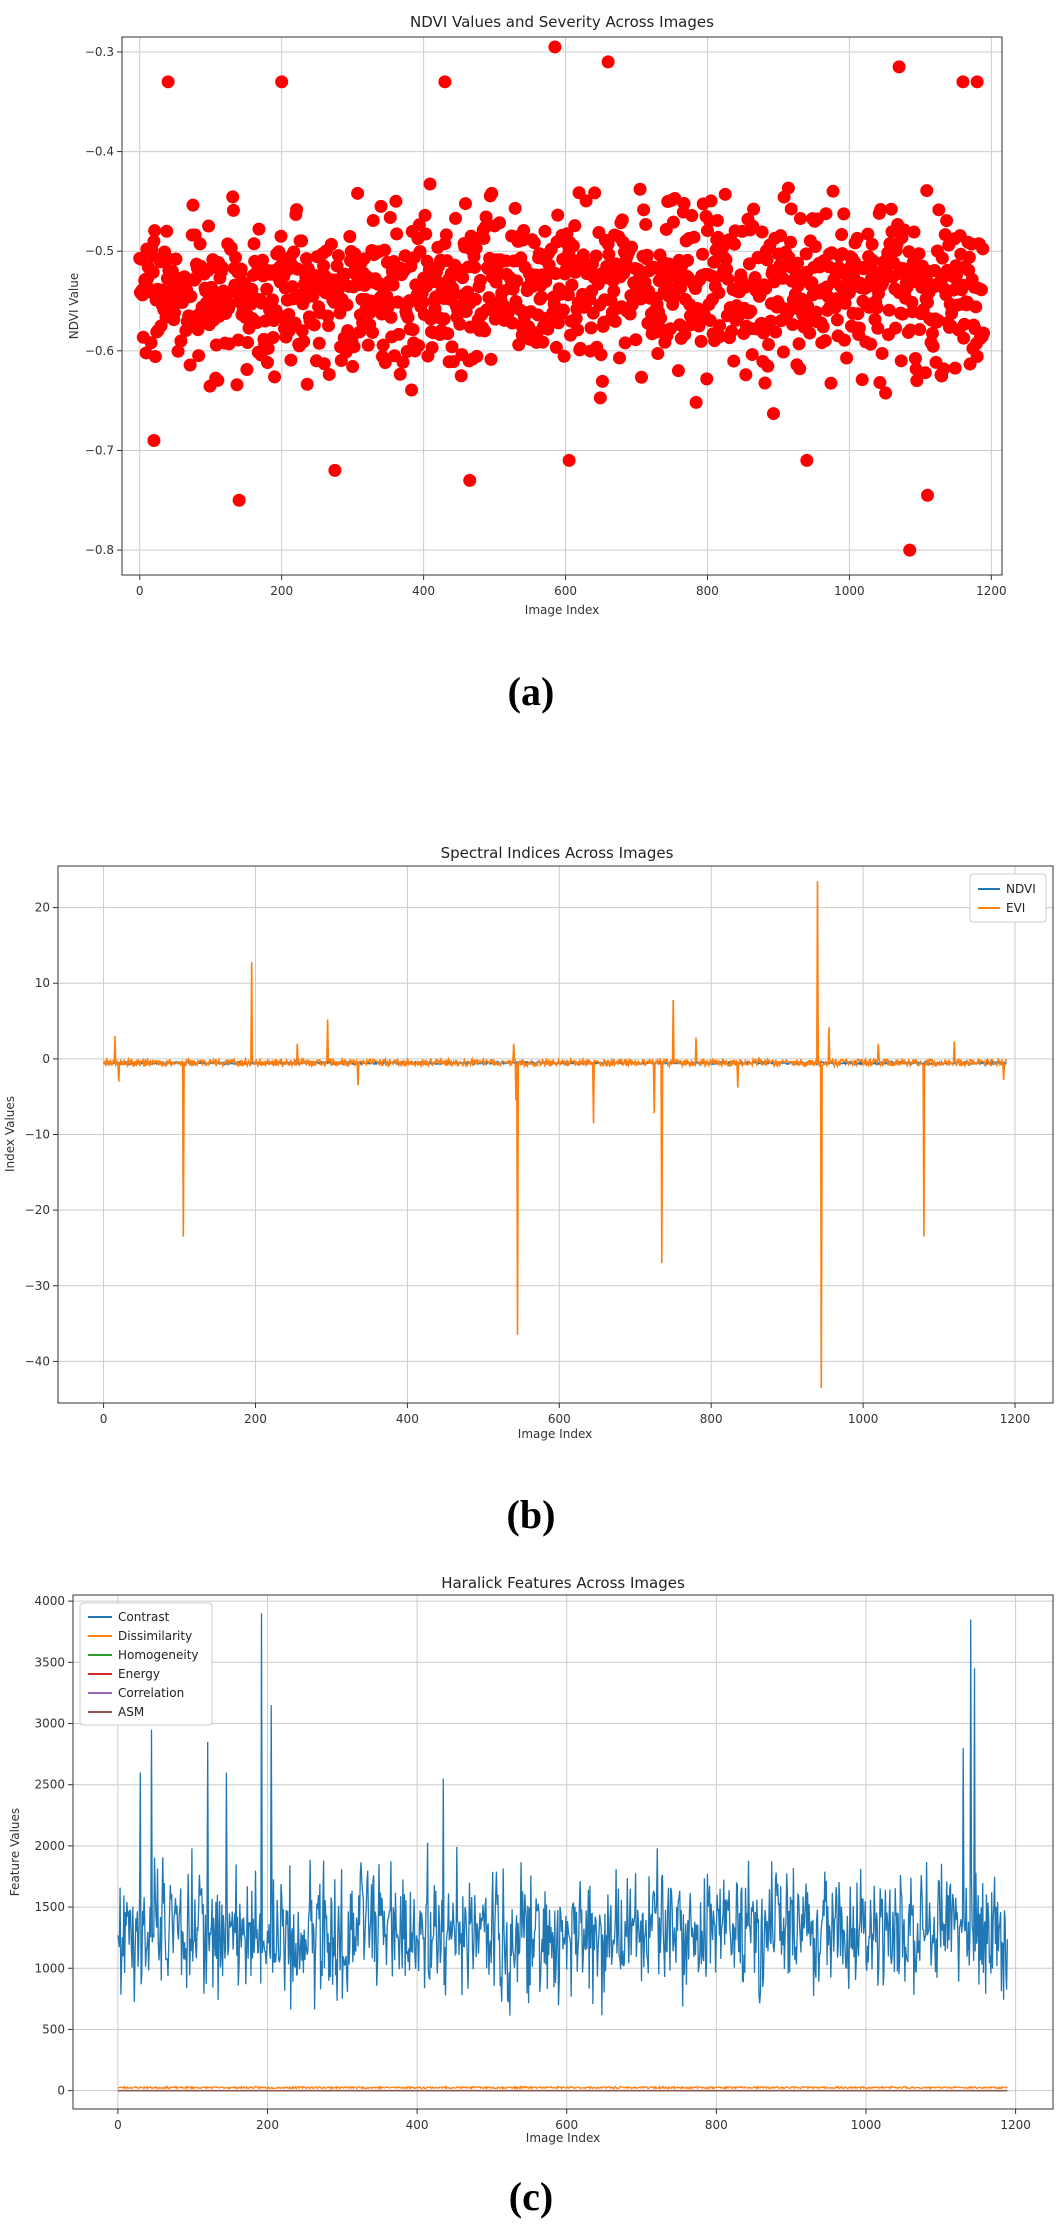  I want to click on y-tick-label: −0.6, so click(99, 351).